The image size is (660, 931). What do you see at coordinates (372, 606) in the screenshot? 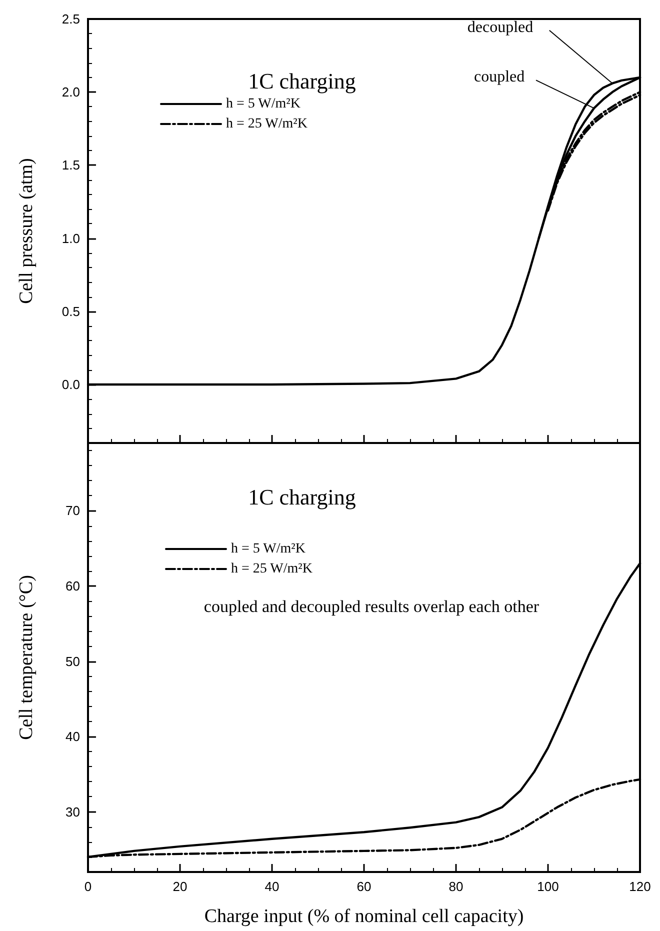
I see `annotation: coupled and decoupled results overlap each other` at bounding box center [372, 606].